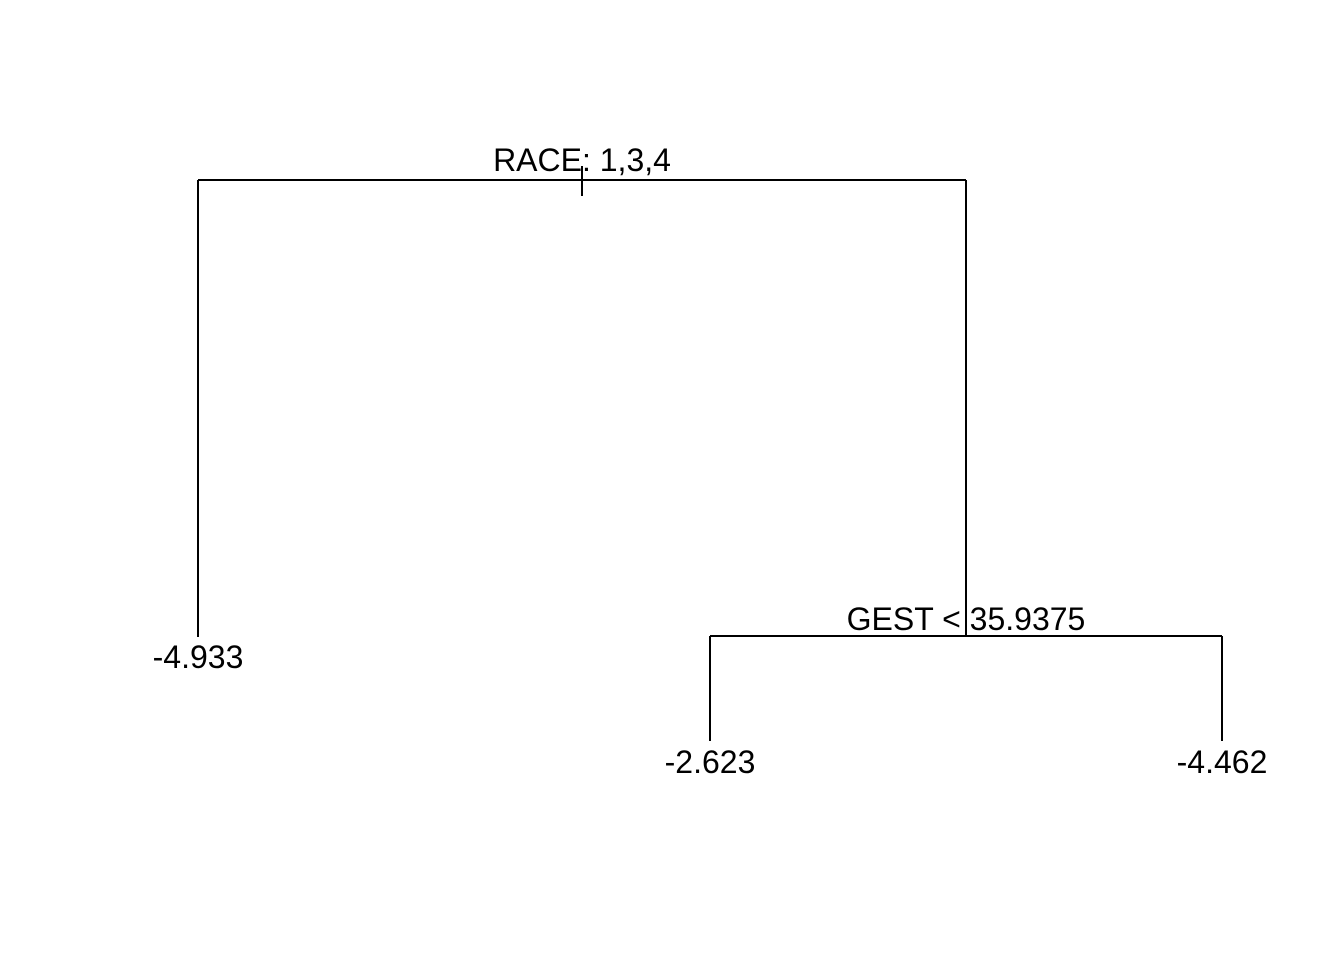 This screenshot has width=1344, height=960. Describe the element at coordinates (710, 762) in the screenshot. I see `leaf-label-mid: -2.623` at that location.